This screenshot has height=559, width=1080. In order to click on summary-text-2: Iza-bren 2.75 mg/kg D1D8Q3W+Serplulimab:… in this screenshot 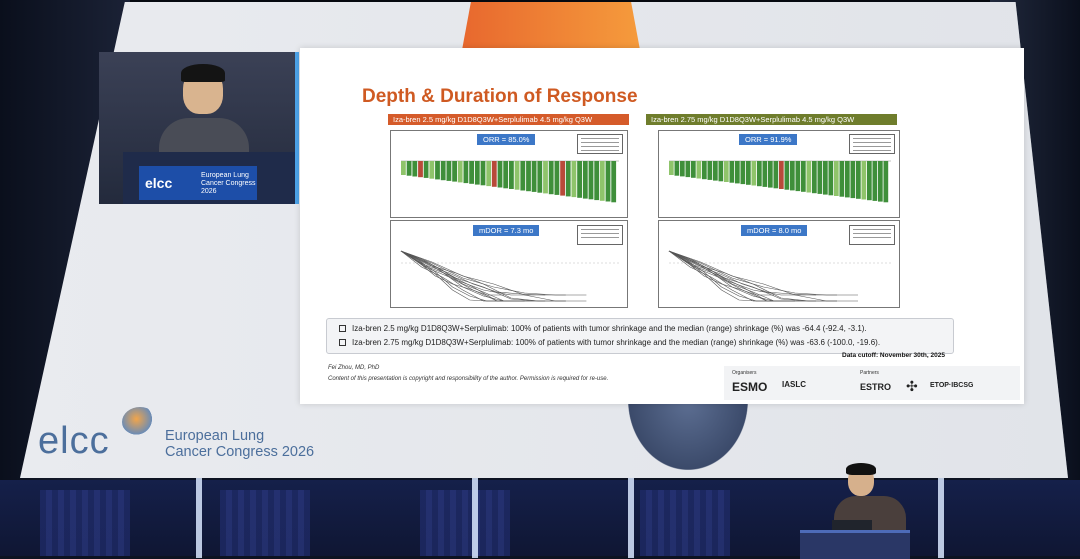, I will do `click(616, 342)`.